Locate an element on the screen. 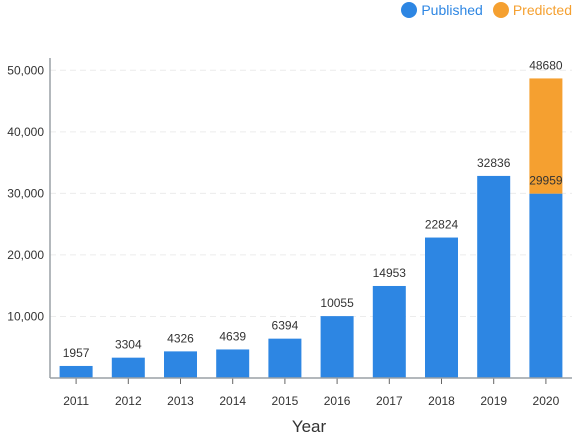  bar-predicted is located at coordinates (546, 136).